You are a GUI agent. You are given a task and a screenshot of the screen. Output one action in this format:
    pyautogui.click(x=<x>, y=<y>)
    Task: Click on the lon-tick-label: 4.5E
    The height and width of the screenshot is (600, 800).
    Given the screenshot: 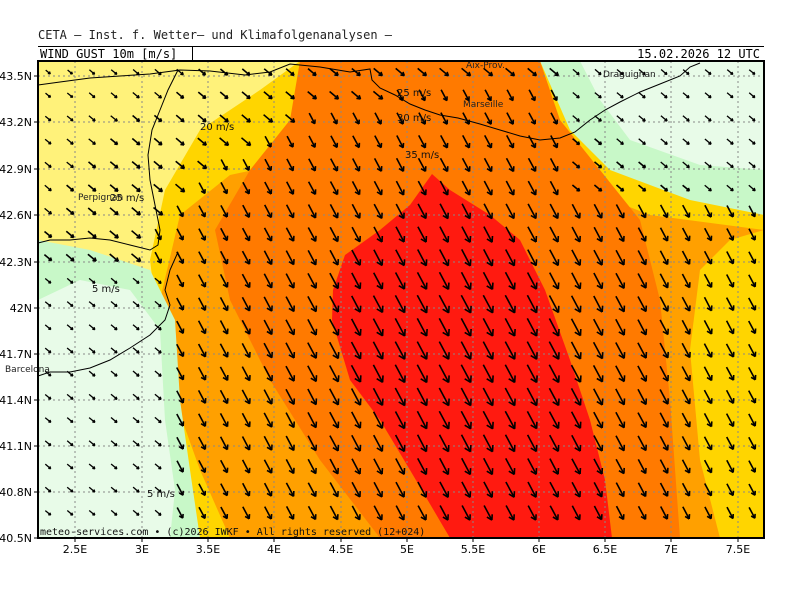 What is the action you would take?
    pyautogui.click(x=341, y=549)
    